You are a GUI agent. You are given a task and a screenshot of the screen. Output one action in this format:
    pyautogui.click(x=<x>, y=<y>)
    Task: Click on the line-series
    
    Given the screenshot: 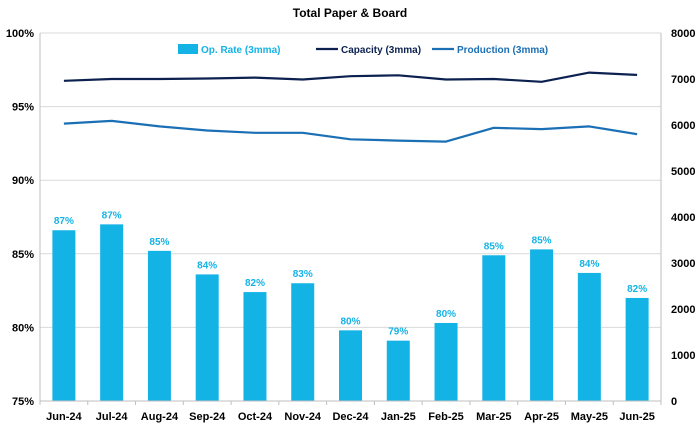 What is the action you would take?
    pyautogui.click(x=350, y=107)
    